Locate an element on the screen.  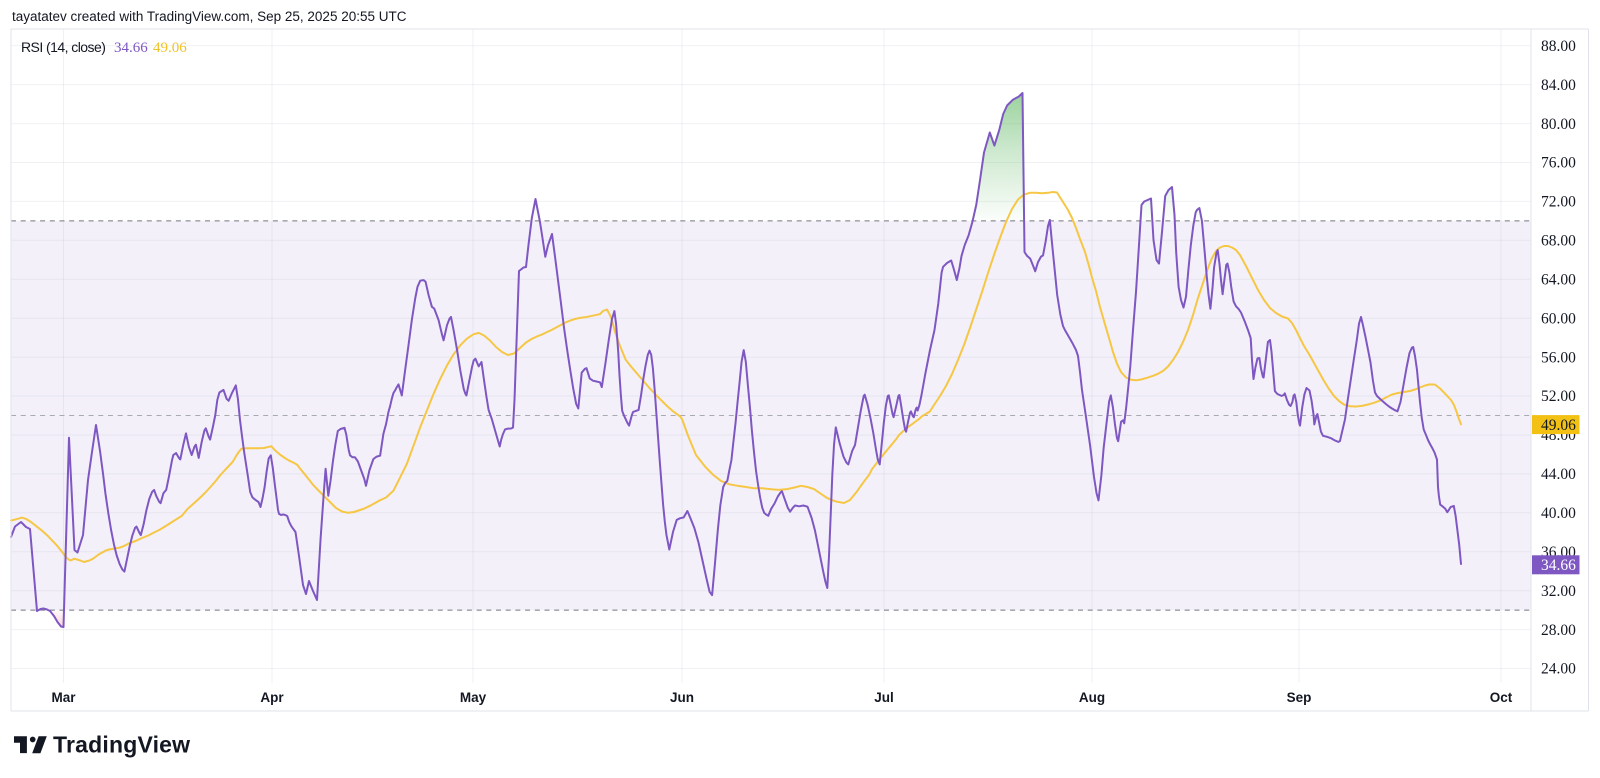
svg-text: 56.00 is located at coordinates (1558, 357).